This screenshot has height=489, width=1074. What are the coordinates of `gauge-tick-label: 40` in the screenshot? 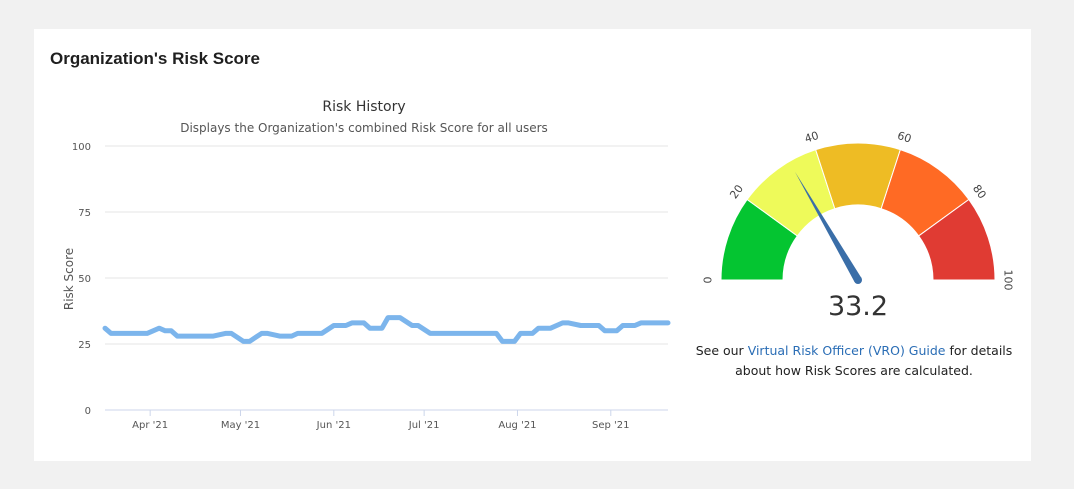 It's located at (811, 137).